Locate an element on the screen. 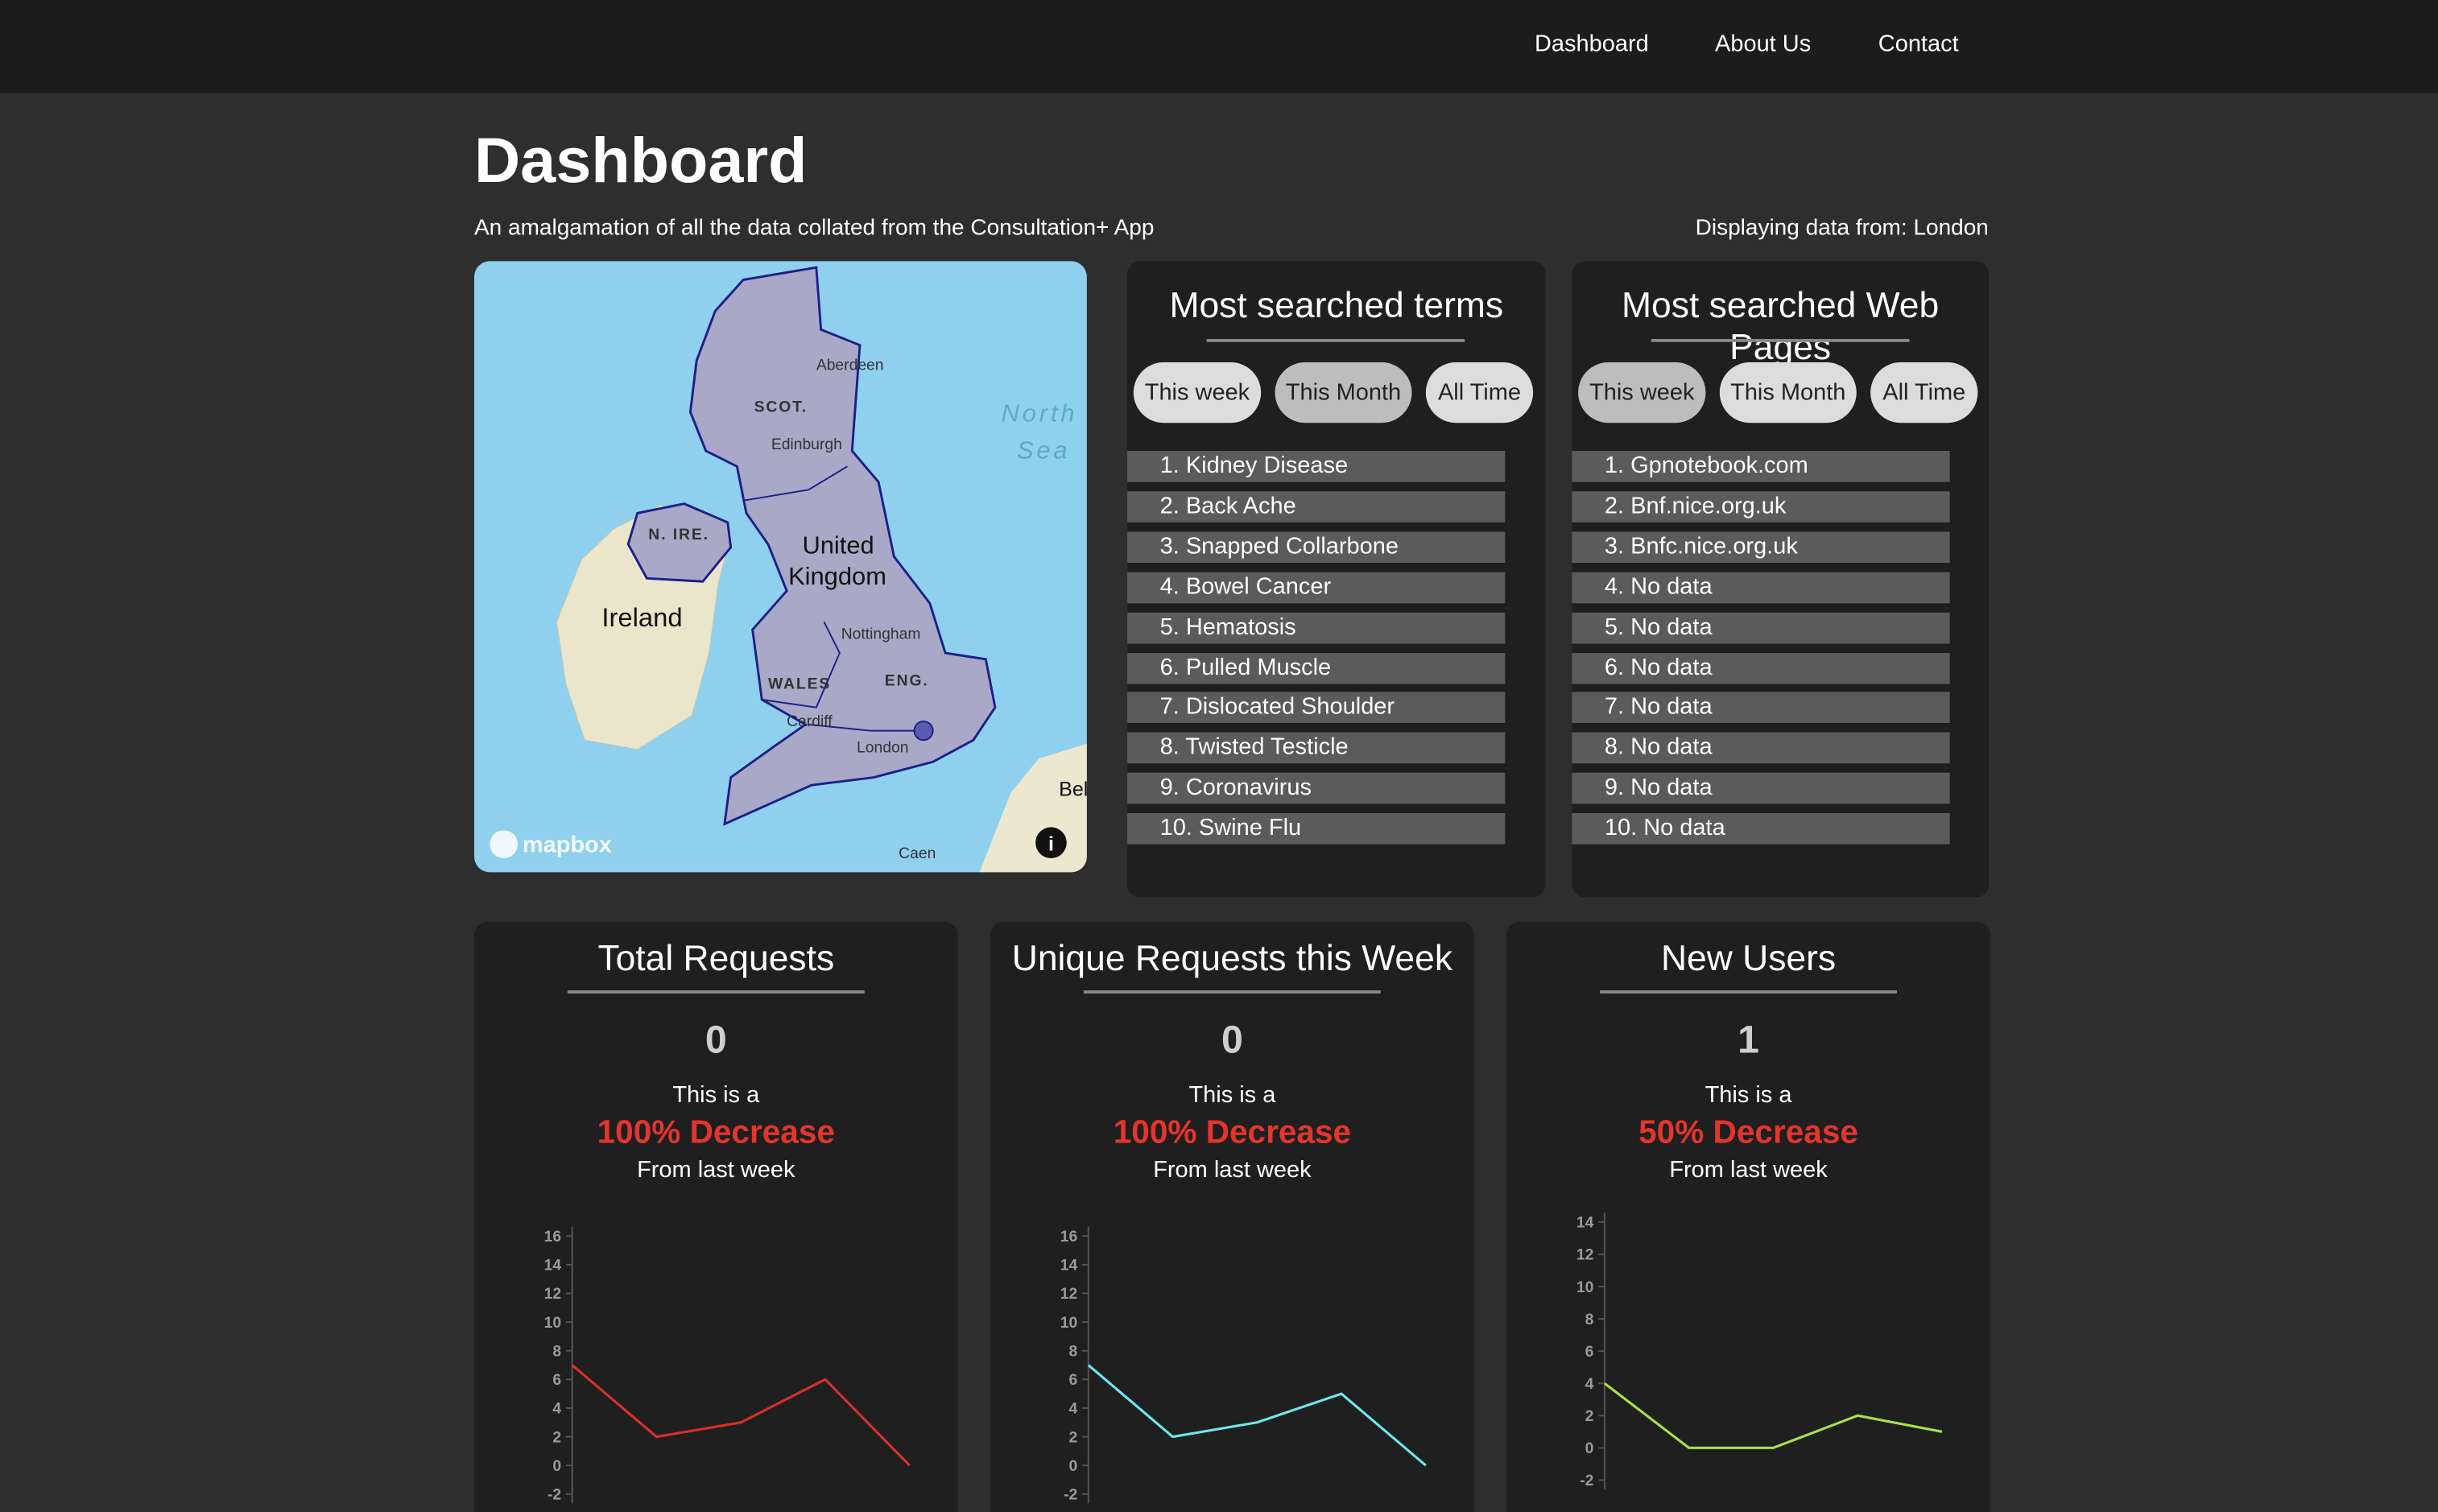  list-item: 3. Snapped Collarbone is located at coordinates (1316, 547).